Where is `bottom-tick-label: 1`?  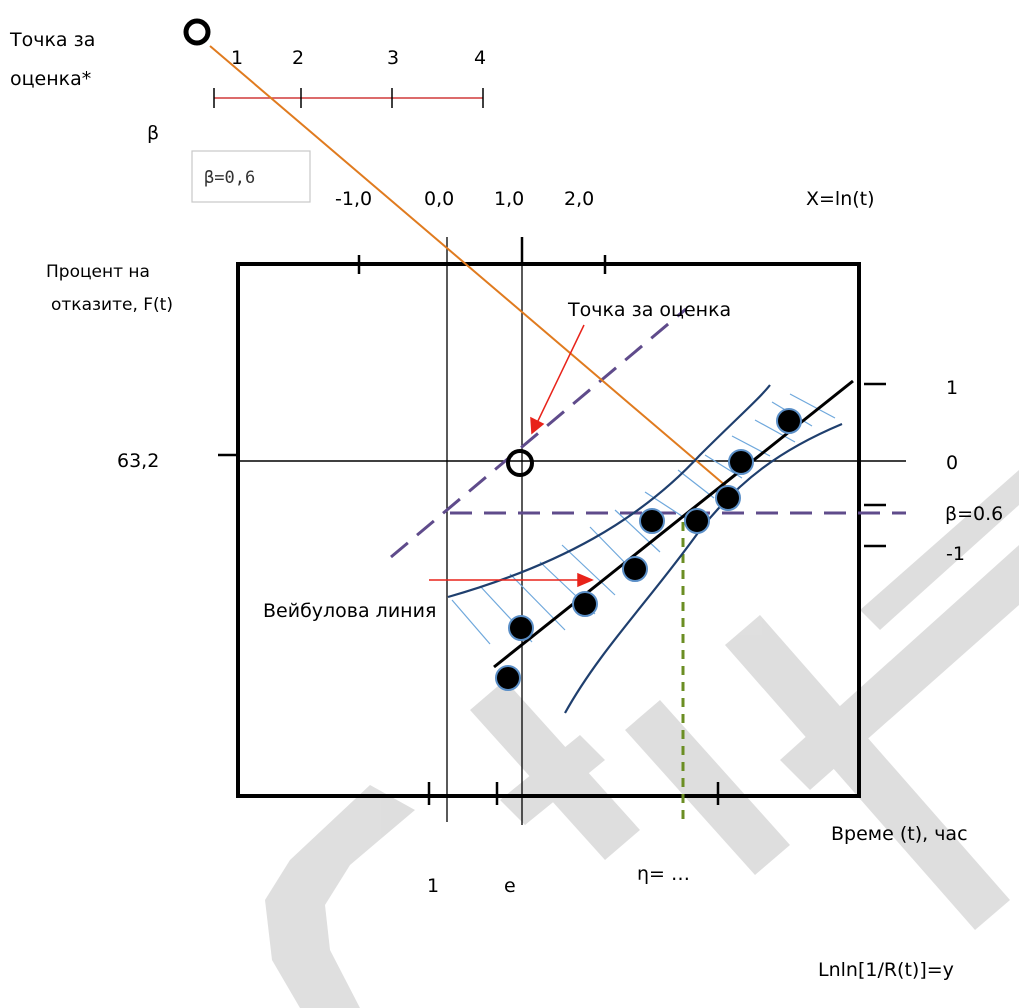
bottom-tick-label: 1 is located at coordinates (433, 886).